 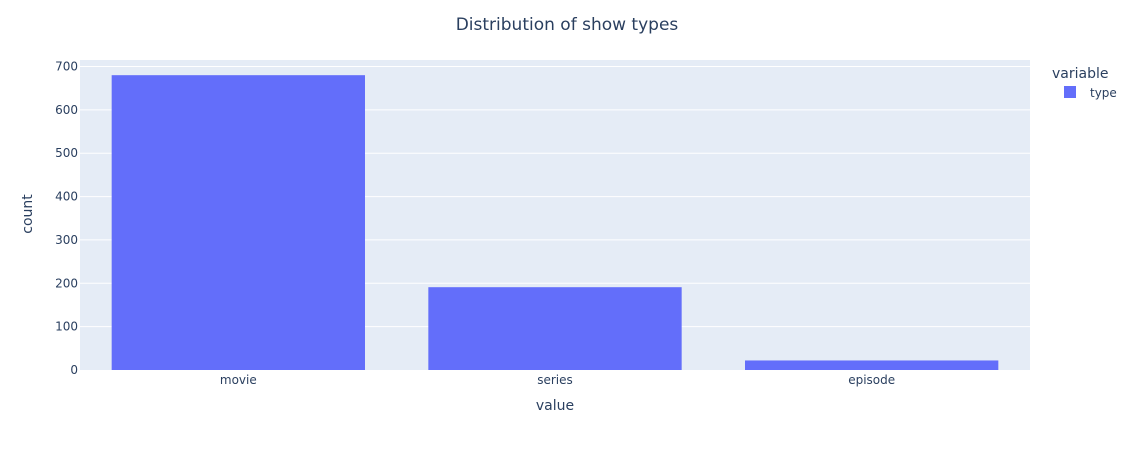 I want to click on chart-title: Distribution of show types, so click(x=567, y=25).